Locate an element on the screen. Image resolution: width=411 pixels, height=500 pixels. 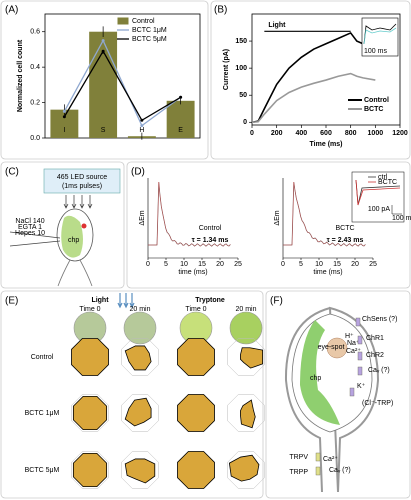
panel-label: (E) is located at coordinates (11, 301).